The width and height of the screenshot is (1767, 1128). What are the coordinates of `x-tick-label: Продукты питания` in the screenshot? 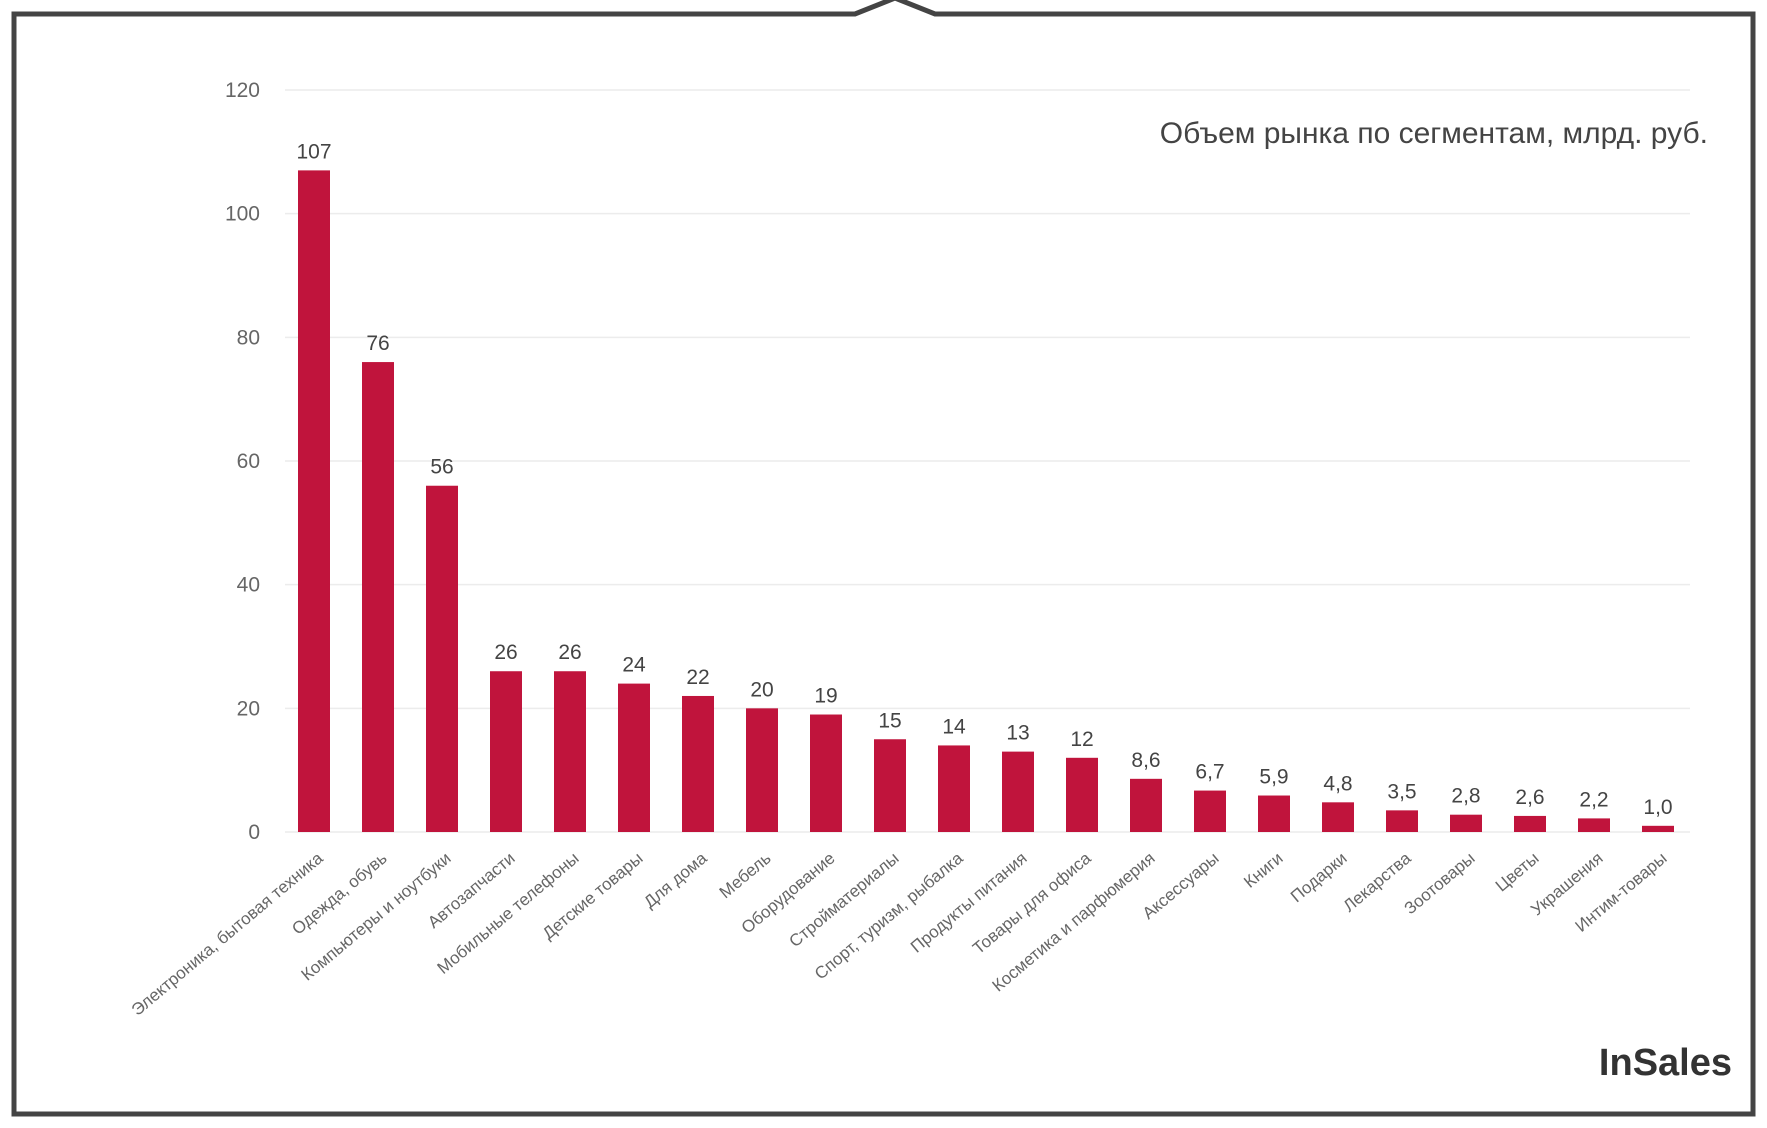 It's located at (969, 903).